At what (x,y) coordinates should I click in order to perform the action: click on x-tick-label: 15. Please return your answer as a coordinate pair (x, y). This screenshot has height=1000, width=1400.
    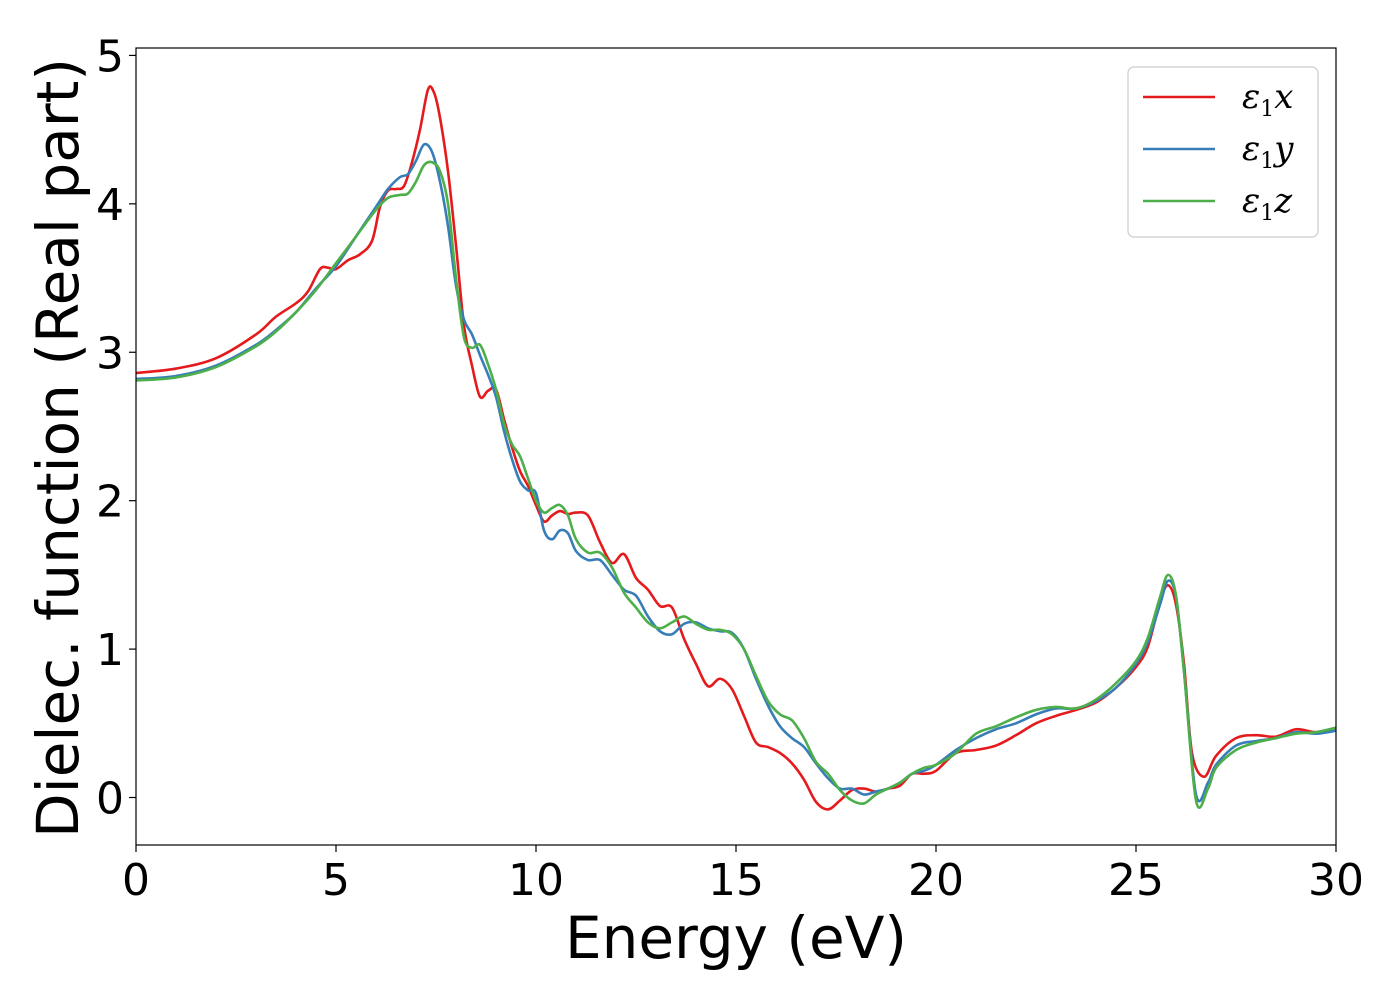
    Looking at the image, I should click on (736, 880).